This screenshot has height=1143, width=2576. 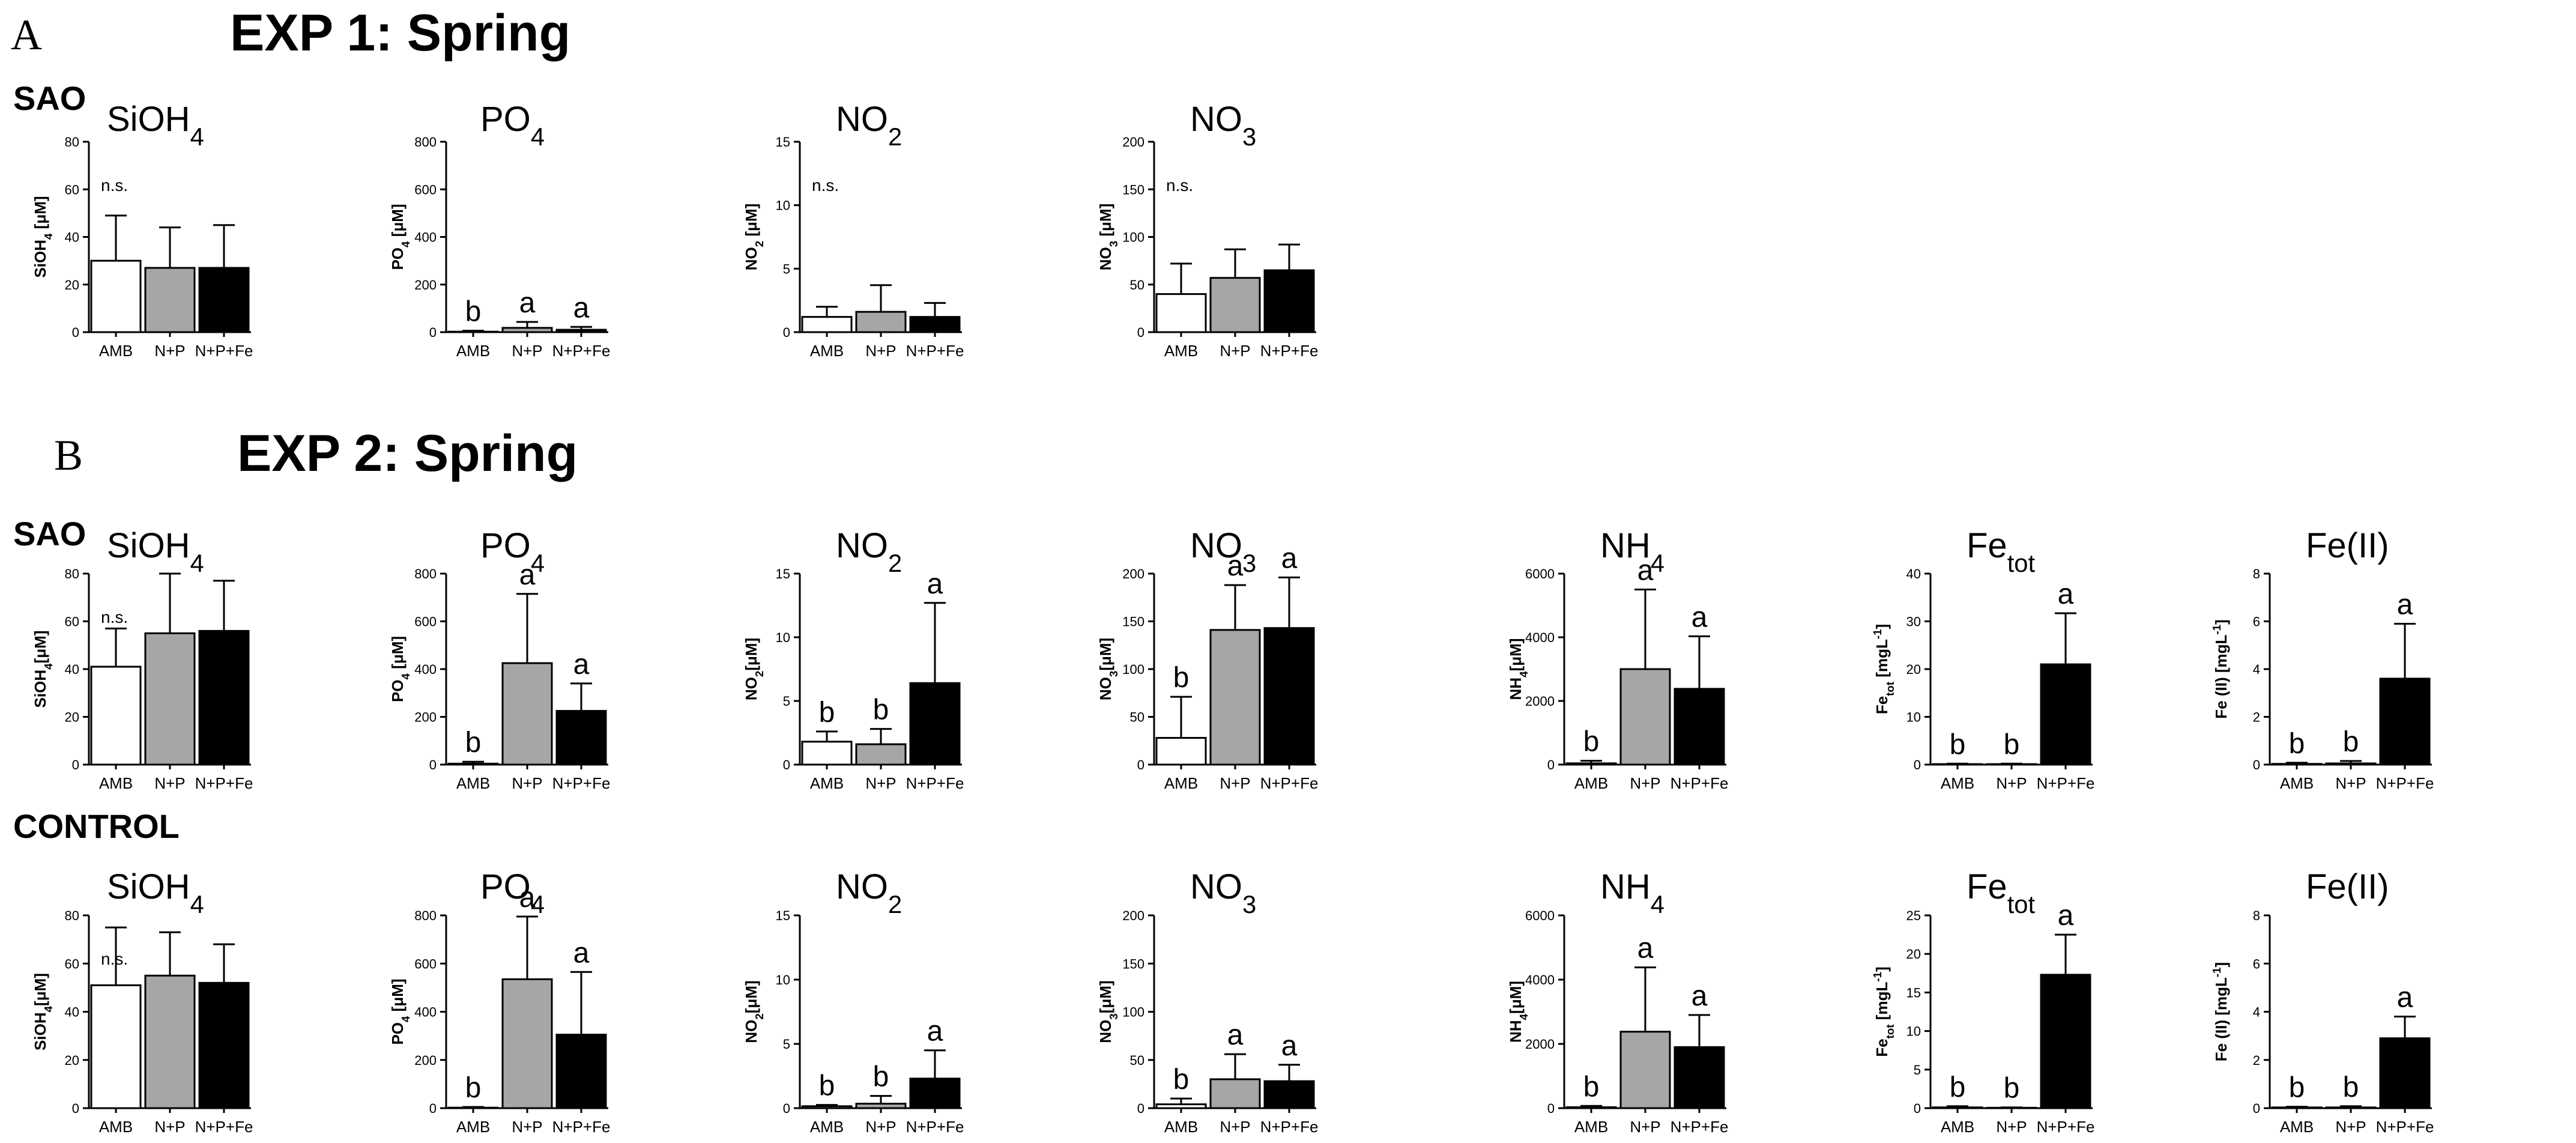 I want to click on subplot-exp1-0: SiOH4 SiOH4 [μM] 0 20 40 60 80 AMB N+P N+P+Fe n.s., so click(x=142, y=230).